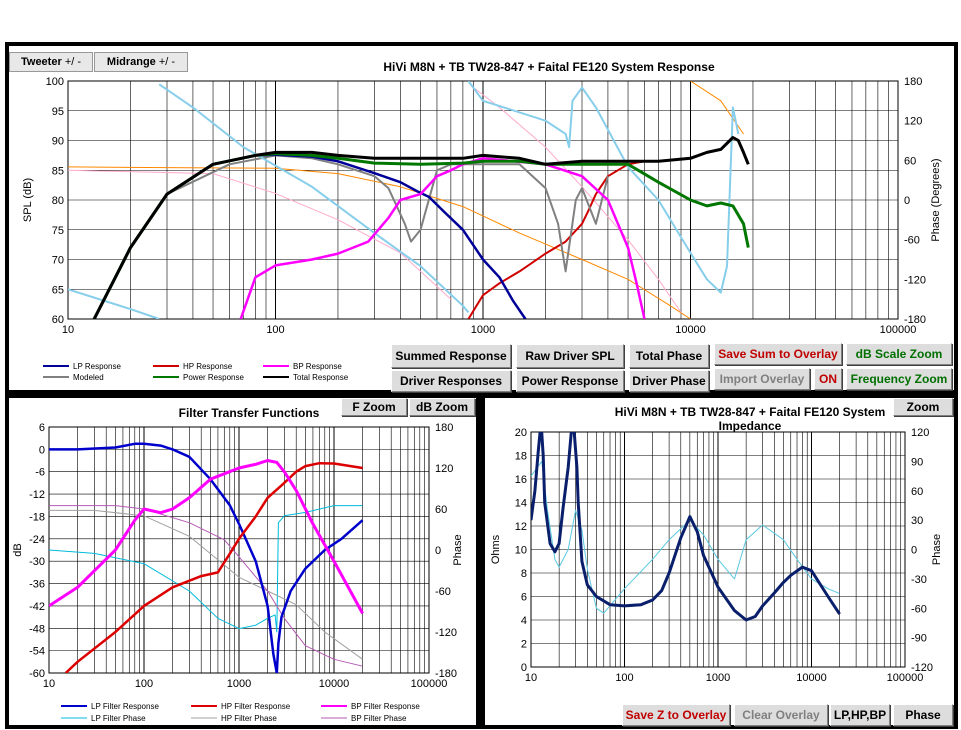 The height and width of the screenshot is (730, 961). I want to click on db-zoom-button: dB Zoom, so click(442, 407).